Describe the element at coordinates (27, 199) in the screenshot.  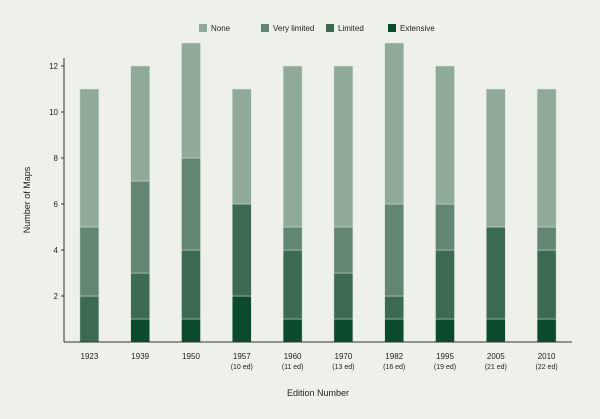
I see `y-axis-title: Number of Maps` at that location.